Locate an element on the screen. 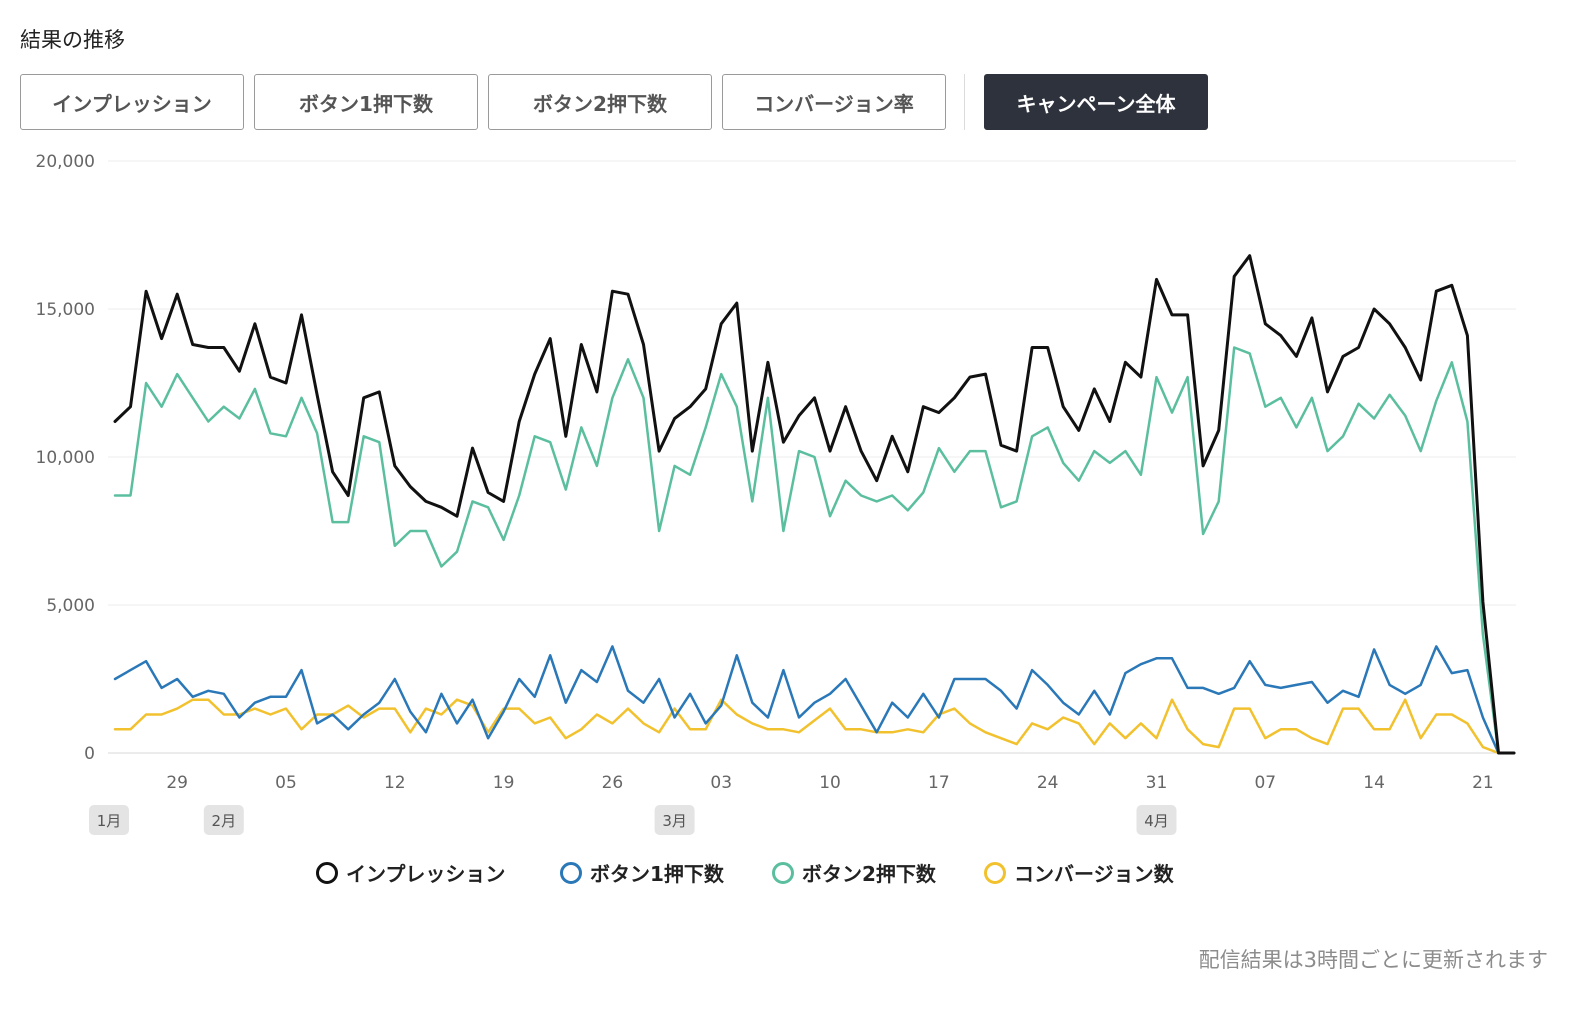 The width and height of the screenshot is (1588, 1011). page-title: 結果の推移 is located at coordinates (72, 40).